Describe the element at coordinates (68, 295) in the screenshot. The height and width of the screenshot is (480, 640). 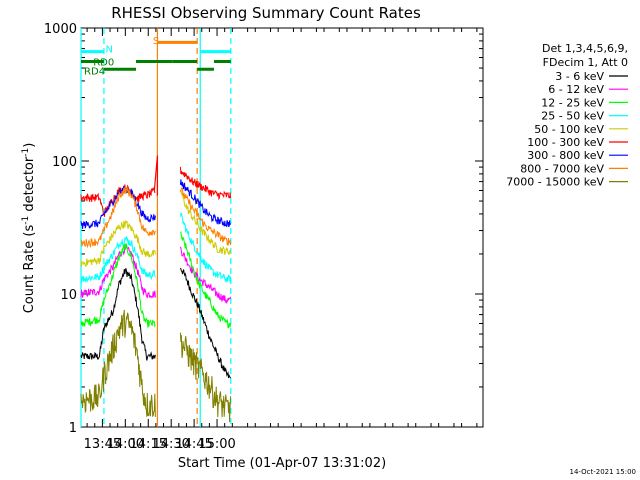
I see `y-tick-label: 10` at that location.